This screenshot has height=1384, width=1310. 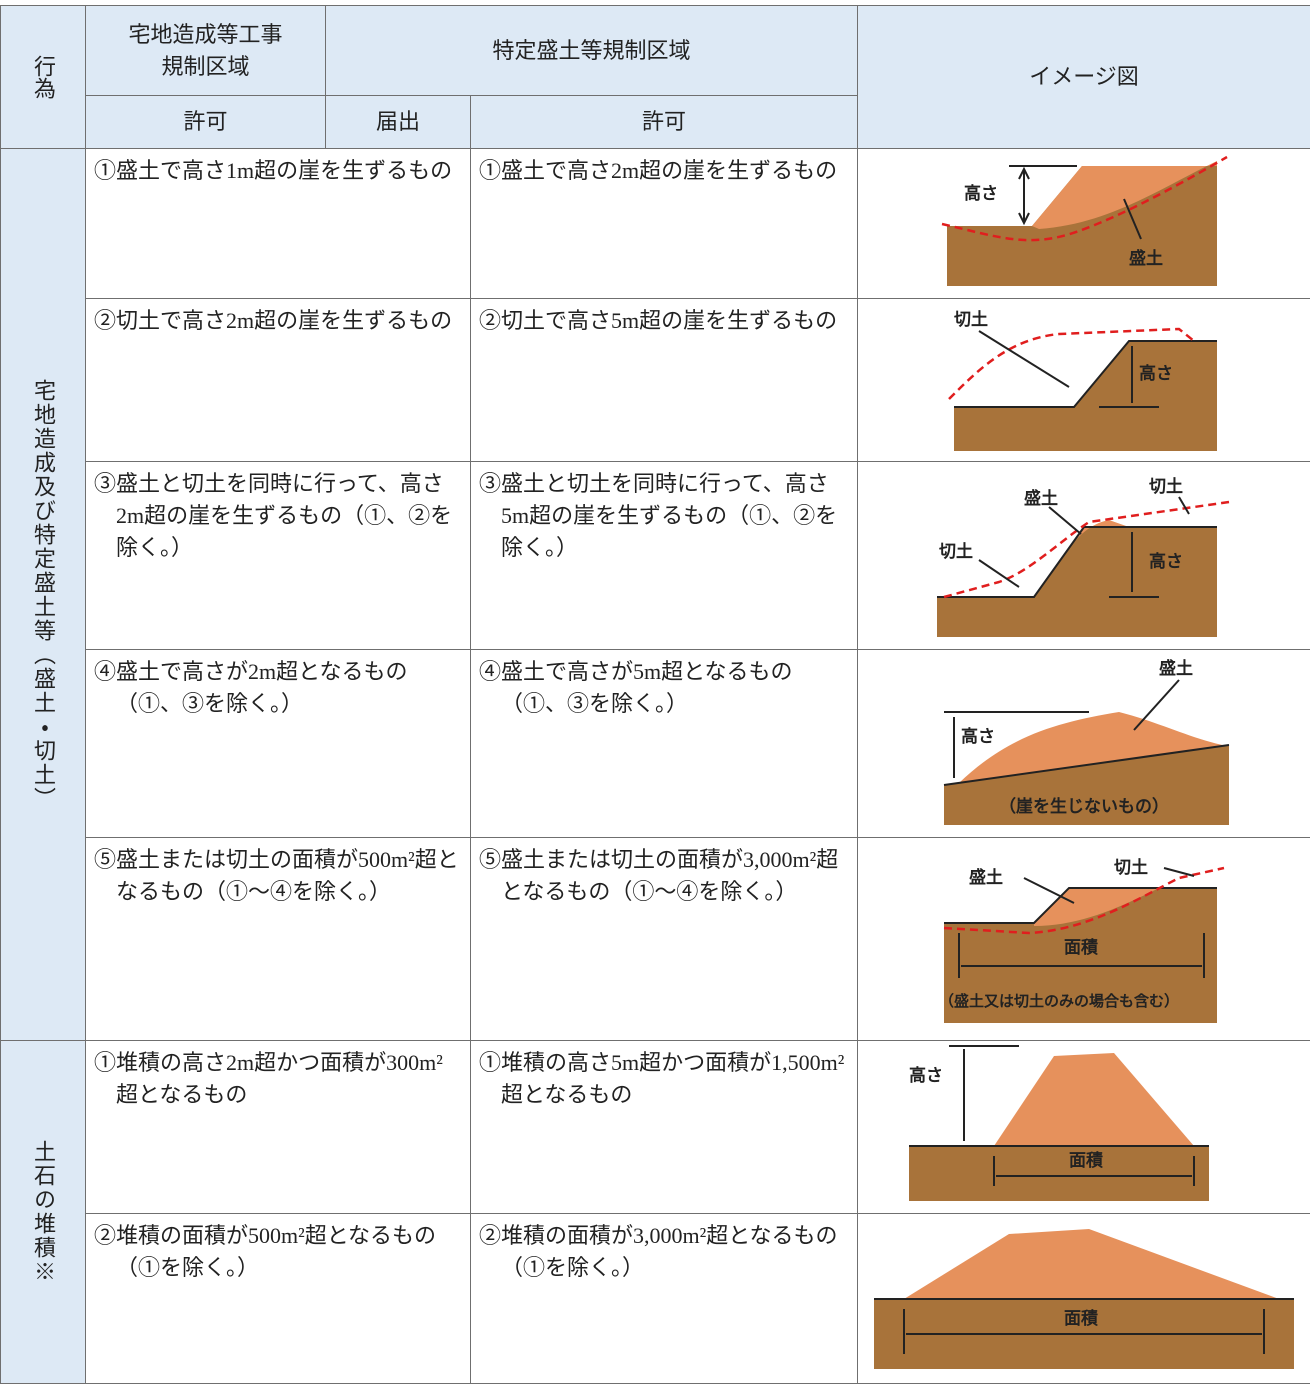 What do you see at coordinates (664, 555) in the screenshot?
I see `cell: ③盛土と切土を同時に行って、高さ5m超の崖を生ずるもの（①、②を除く。）` at bounding box center [664, 555].